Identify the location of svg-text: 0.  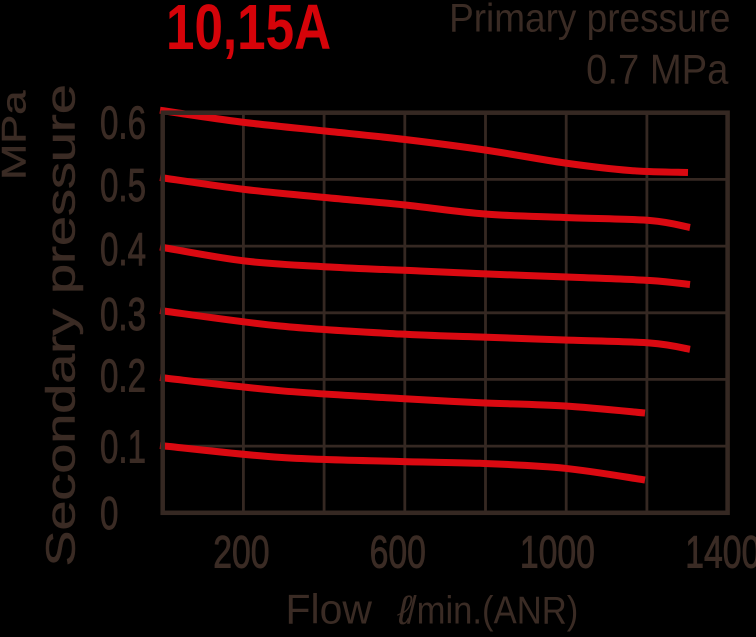
(109, 514).